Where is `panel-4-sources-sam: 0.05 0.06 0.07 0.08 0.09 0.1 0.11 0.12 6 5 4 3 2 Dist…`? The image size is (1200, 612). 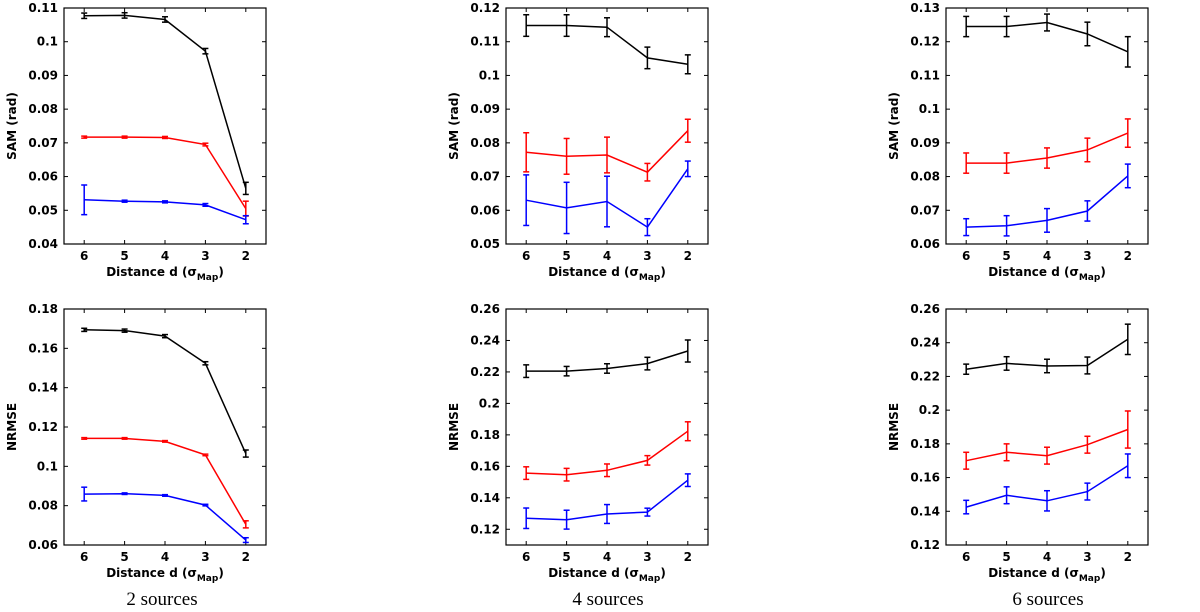
panel-4-sources-sam: 0.05 0.06 0.07 0.08 0.09 0.1 0.11 0.12 6 5 4 3 2 Dist… is located at coordinates (578, 142).